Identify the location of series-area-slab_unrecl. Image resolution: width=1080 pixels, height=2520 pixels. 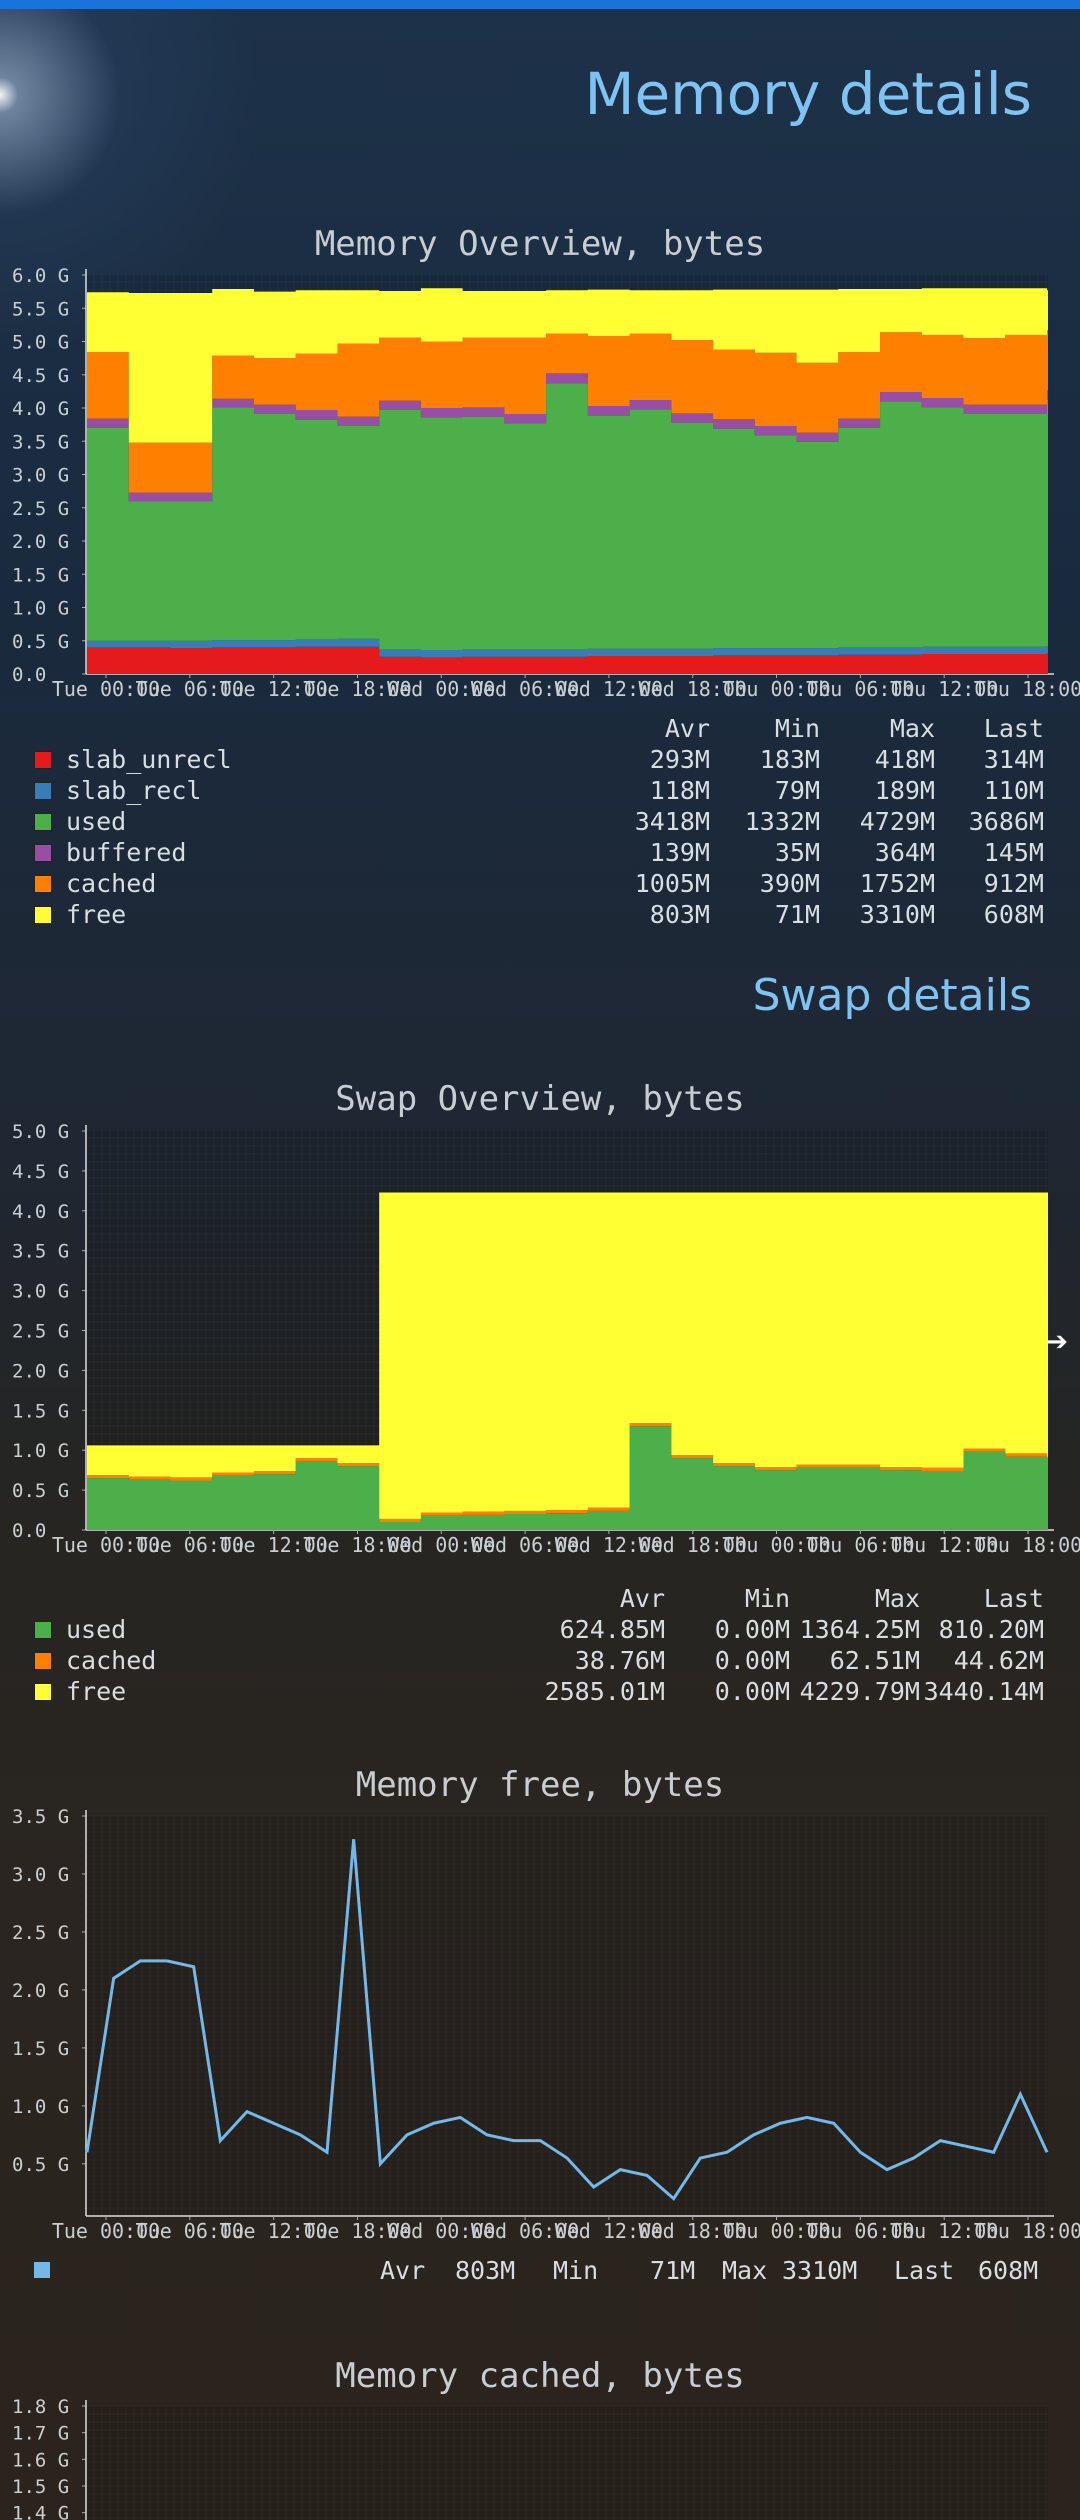
(567, 660).